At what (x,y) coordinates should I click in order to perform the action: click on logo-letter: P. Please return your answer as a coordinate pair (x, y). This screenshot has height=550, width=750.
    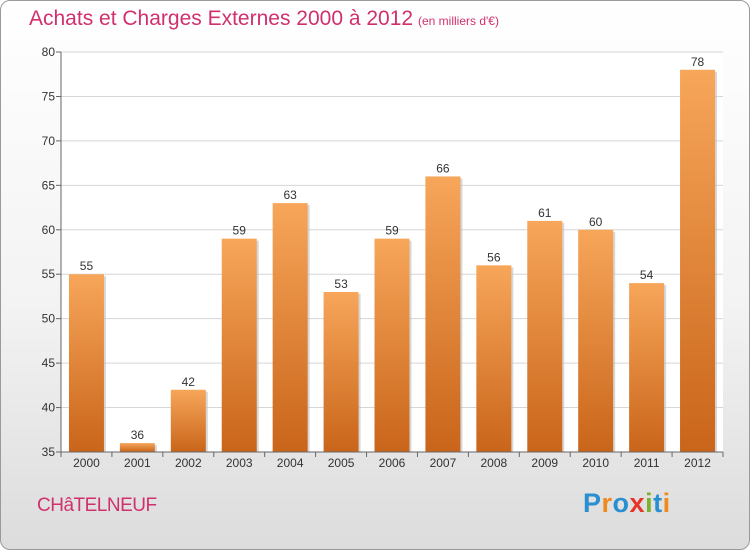
    Looking at the image, I should click on (592, 503).